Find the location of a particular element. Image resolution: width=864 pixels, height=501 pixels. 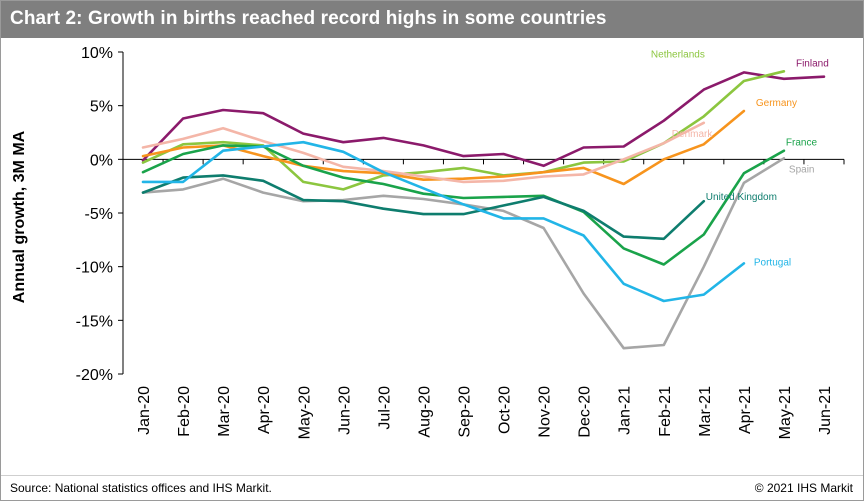

x-tick-label: Feb-21 is located at coordinates (665, 411).